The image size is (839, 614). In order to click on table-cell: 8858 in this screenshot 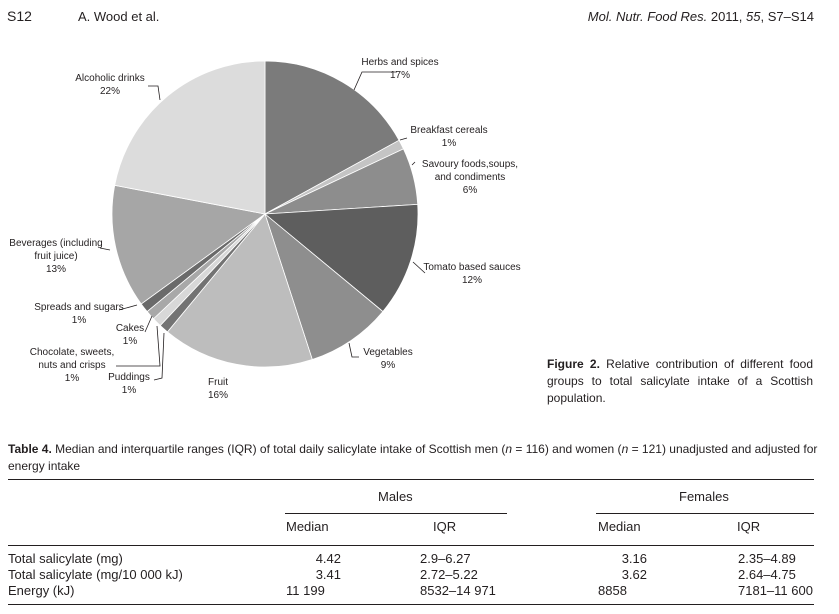, I will do `click(612, 590)`.